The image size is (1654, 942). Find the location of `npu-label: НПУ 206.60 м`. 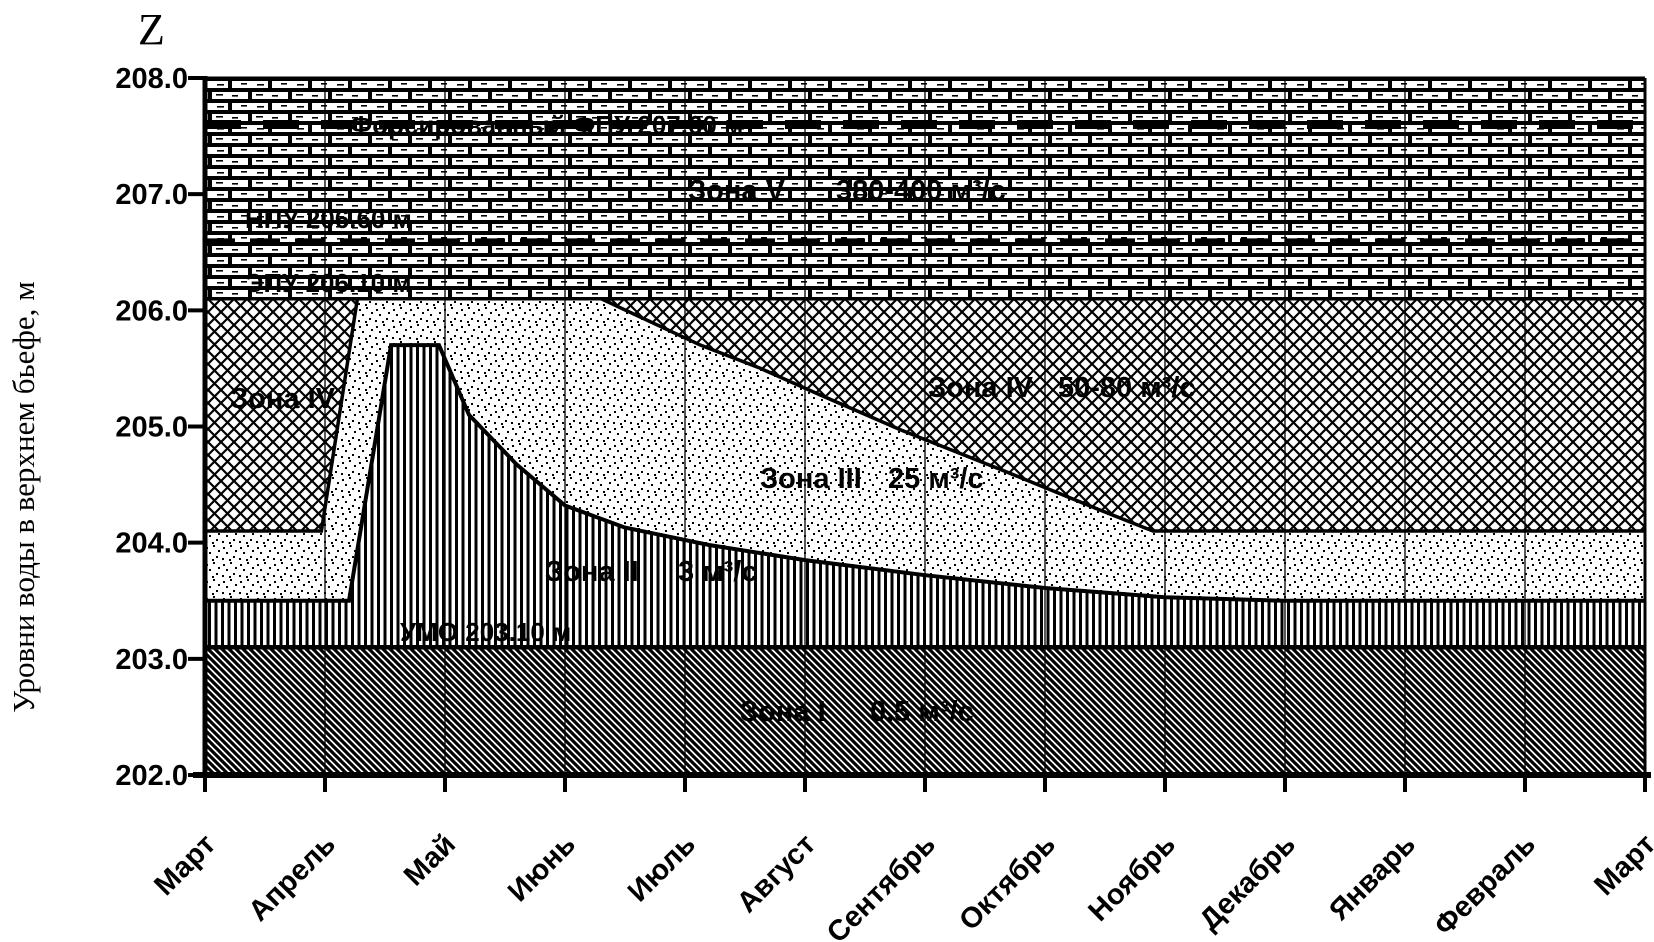

npu-label: НПУ 206.60 м is located at coordinates (328, 219).